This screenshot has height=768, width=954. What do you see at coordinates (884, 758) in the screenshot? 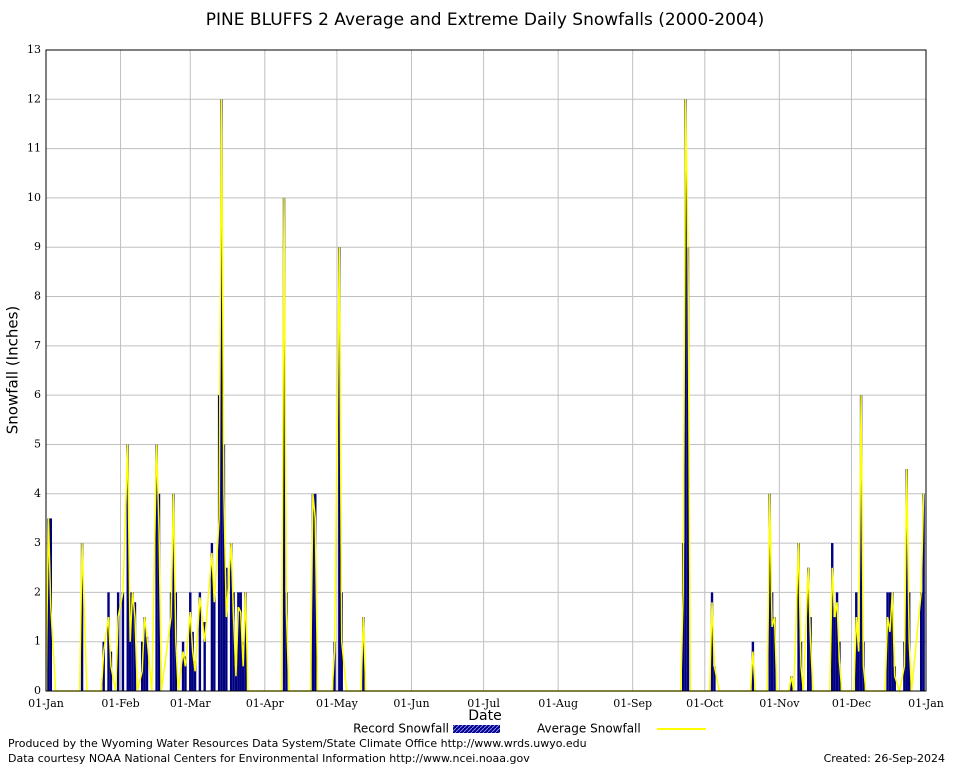
I see `footer-text: Created: 26-Sep-2024` at bounding box center [884, 758].